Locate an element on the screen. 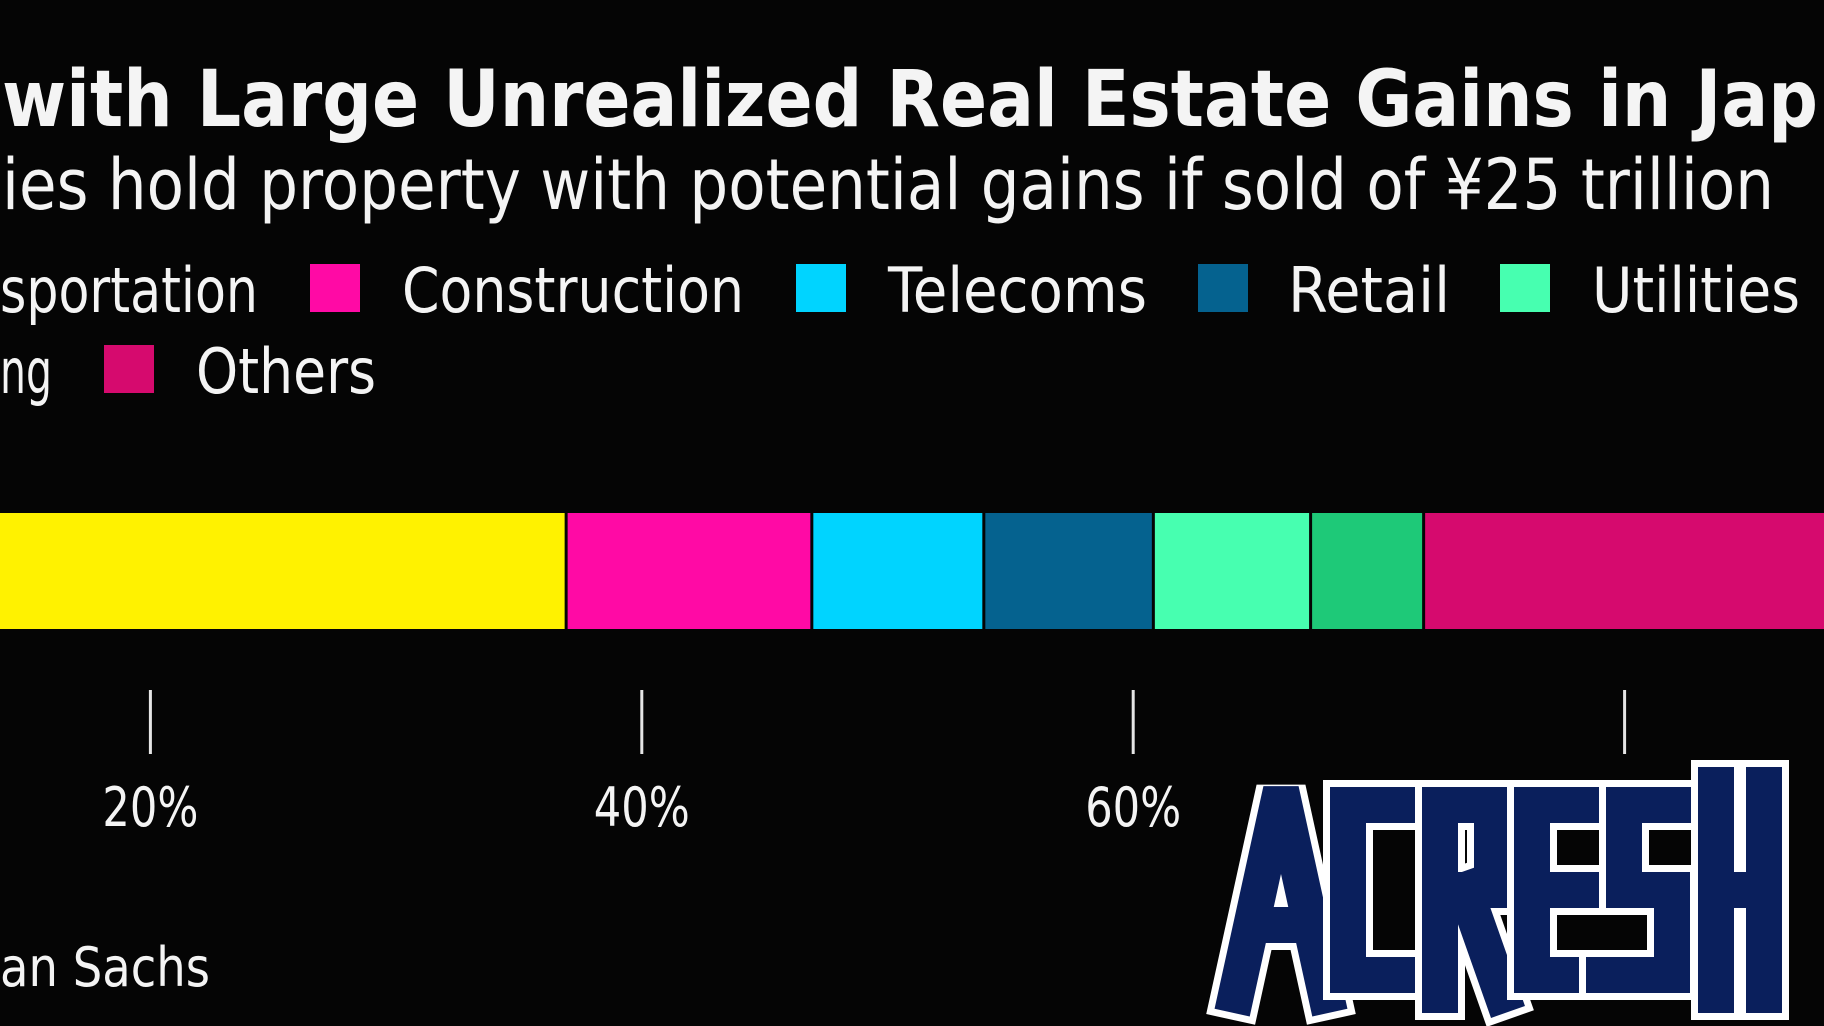  legend-label: Retail is located at coordinates (1369, 290).